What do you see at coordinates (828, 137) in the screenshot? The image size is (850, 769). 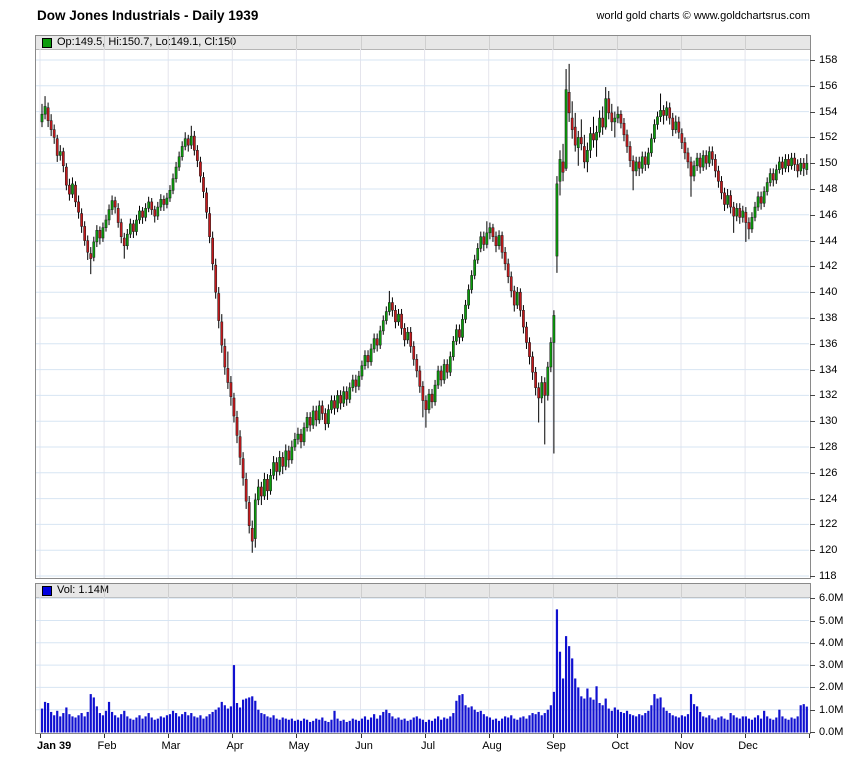 I see `price-axis-label: 152` at bounding box center [828, 137].